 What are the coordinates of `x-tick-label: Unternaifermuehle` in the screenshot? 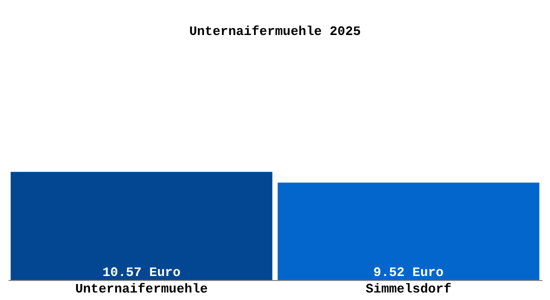 It's located at (141, 289).